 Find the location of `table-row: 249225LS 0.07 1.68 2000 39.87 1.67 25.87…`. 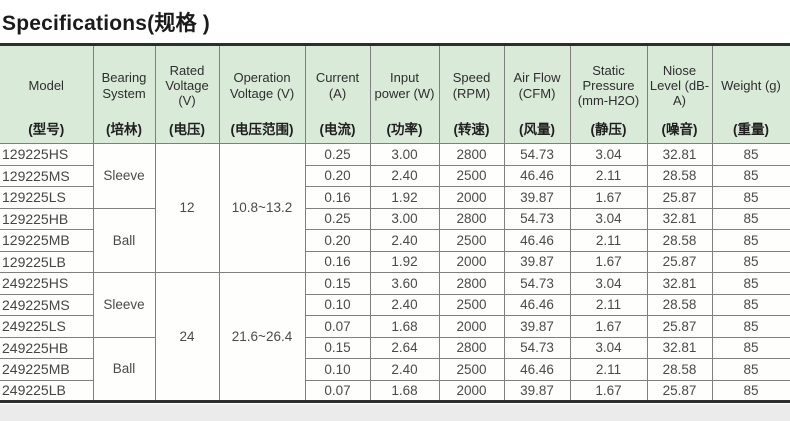

table-row: 249225LS 0.07 1.68 2000 39.87 1.67 25.87… is located at coordinates (395, 326).